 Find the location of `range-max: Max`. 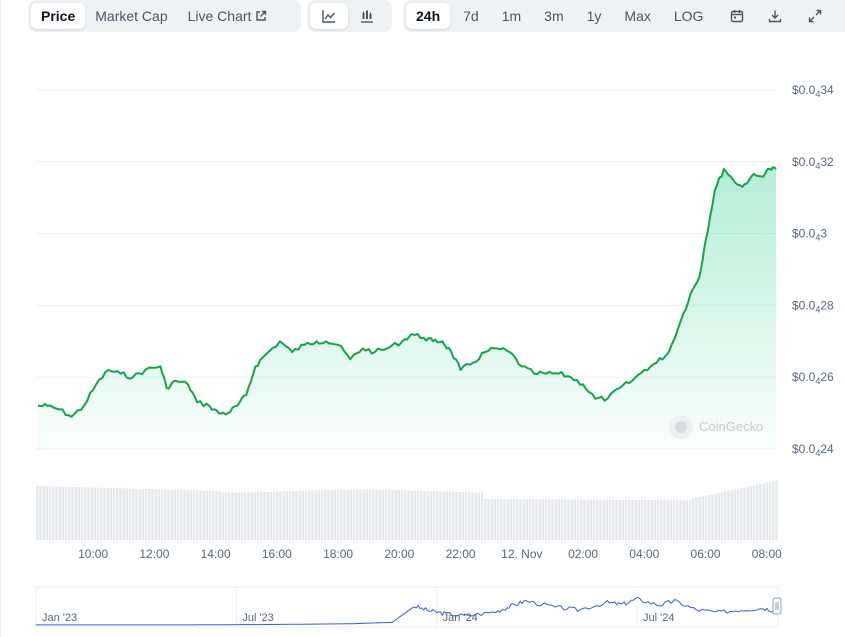

range-max: Max is located at coordinates (637, 16).